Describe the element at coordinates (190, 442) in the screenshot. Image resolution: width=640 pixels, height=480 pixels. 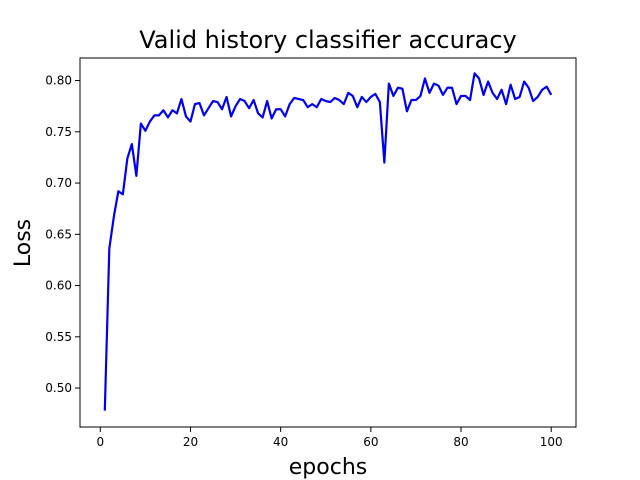
I see `x-tick-label: 20` at that location.